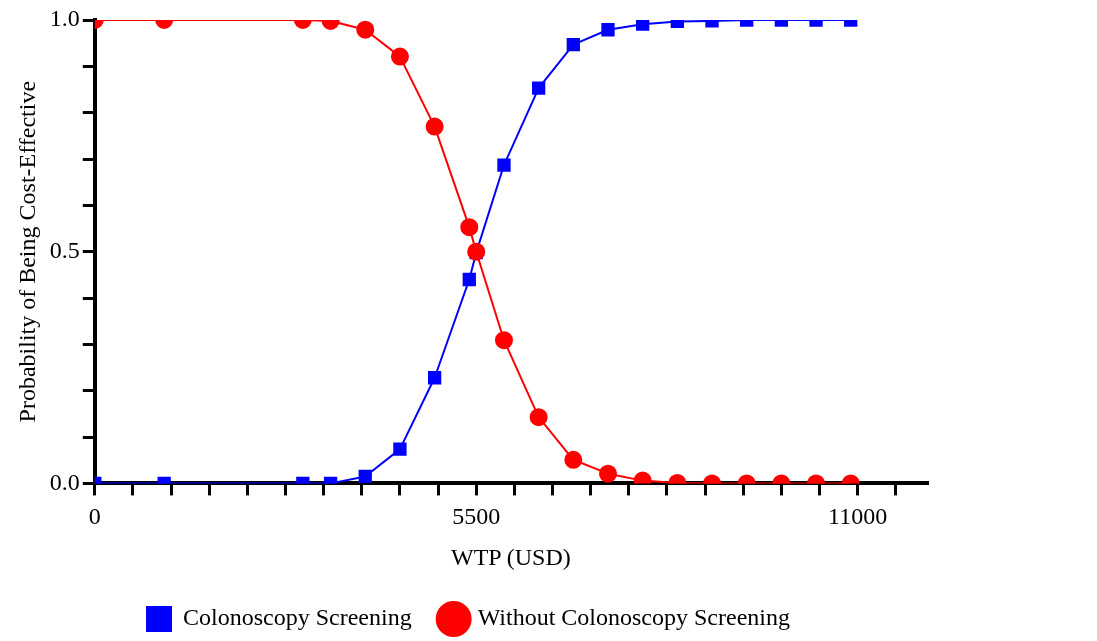 This screenshot has height=641, width=1097. What do you see at coordinates (633, 617) in the screenshot?
I see `legend-label: Without Colonoscopy Screening` at bounding box center [633, 617].